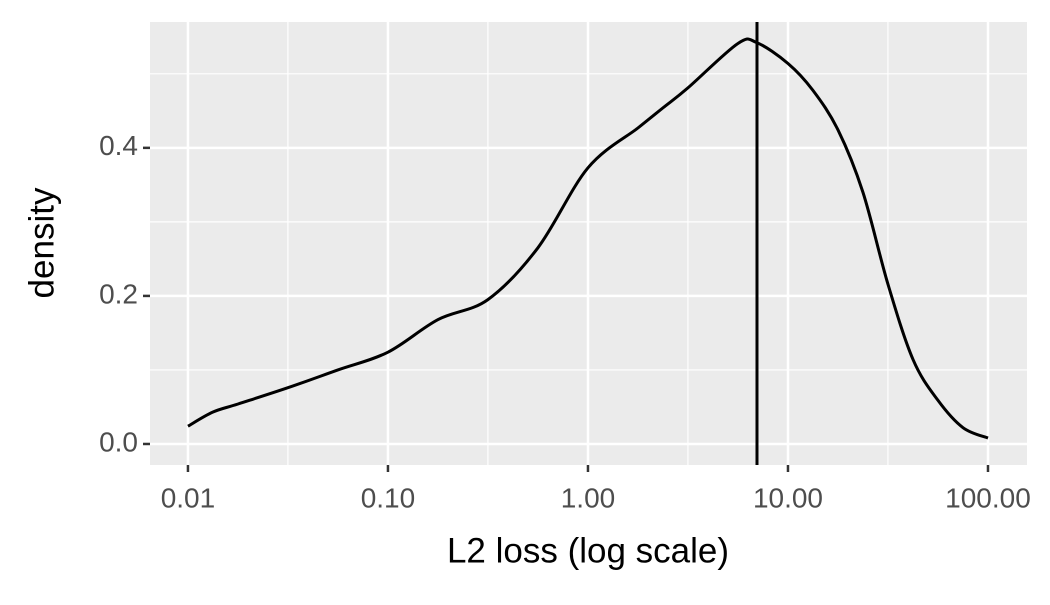 The height and width of the screenshot is (605, 1050). I want to click on y-tick-label: 0.0, so click(118, 441).